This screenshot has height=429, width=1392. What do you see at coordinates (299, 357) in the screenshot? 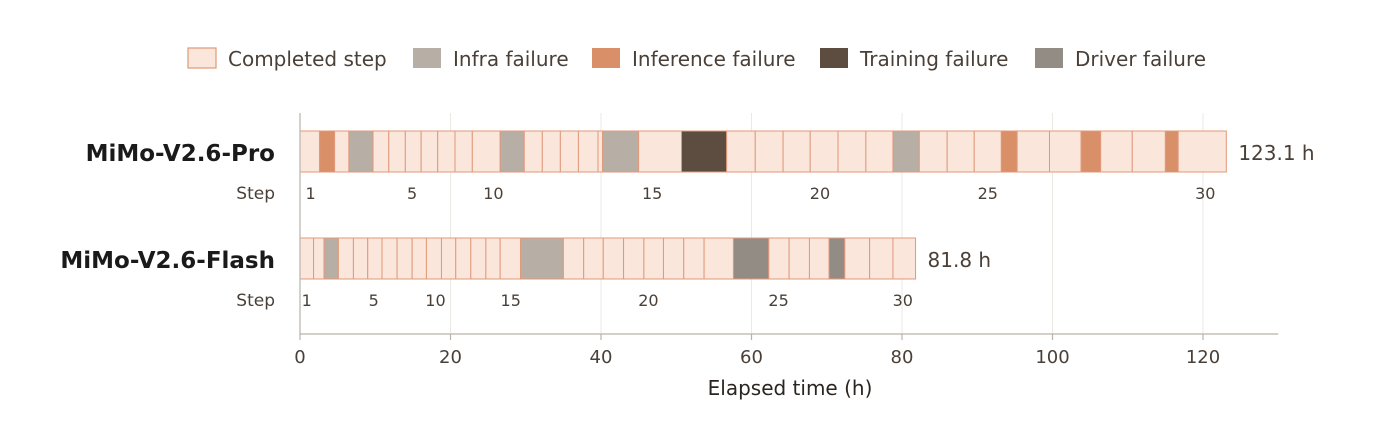
I see `x-tick-label: 0` at bounding box center [299, 357].